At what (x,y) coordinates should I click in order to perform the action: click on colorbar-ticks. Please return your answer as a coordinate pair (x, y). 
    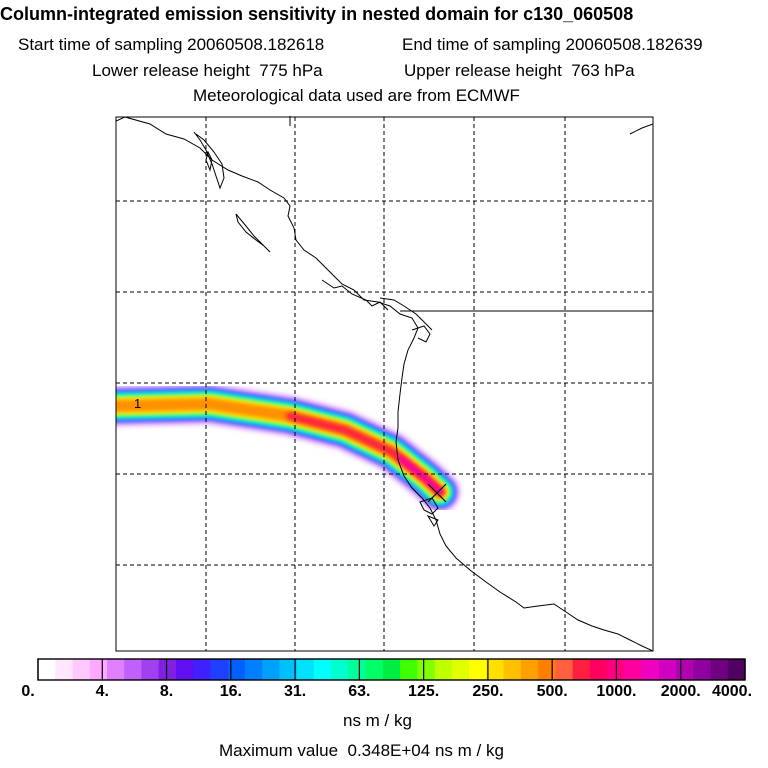
    Looking at the image, I should click on (391, 669).